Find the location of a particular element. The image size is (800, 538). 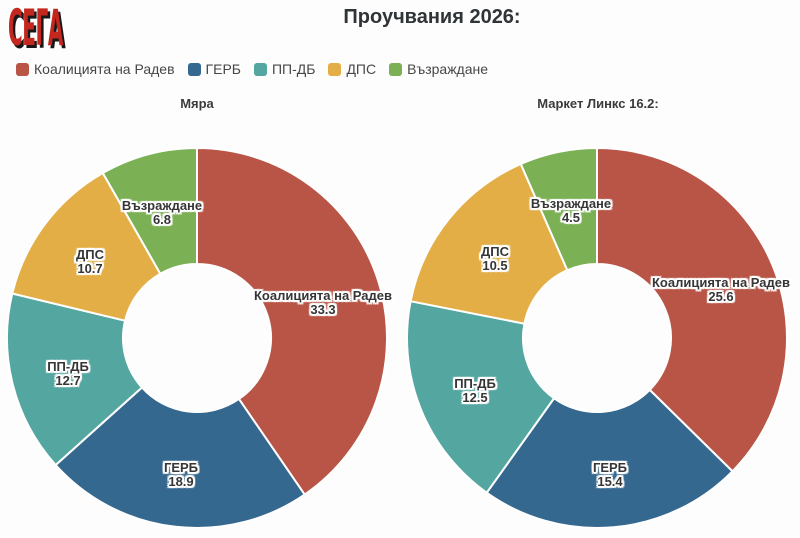

slice-label-1-1: ГЕРБ 15.4 is located at coordinates (610, 475).